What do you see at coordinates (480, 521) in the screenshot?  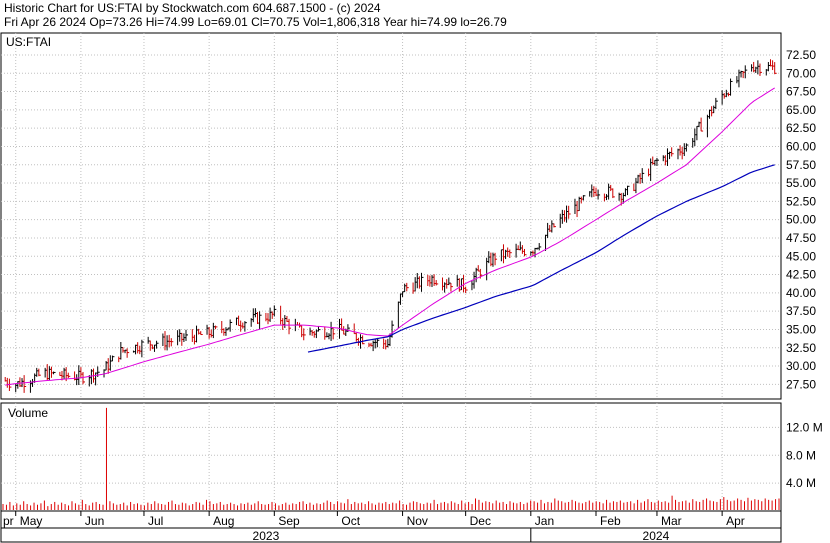 I see `month-label: Dec` at bounding box center [480, 521].